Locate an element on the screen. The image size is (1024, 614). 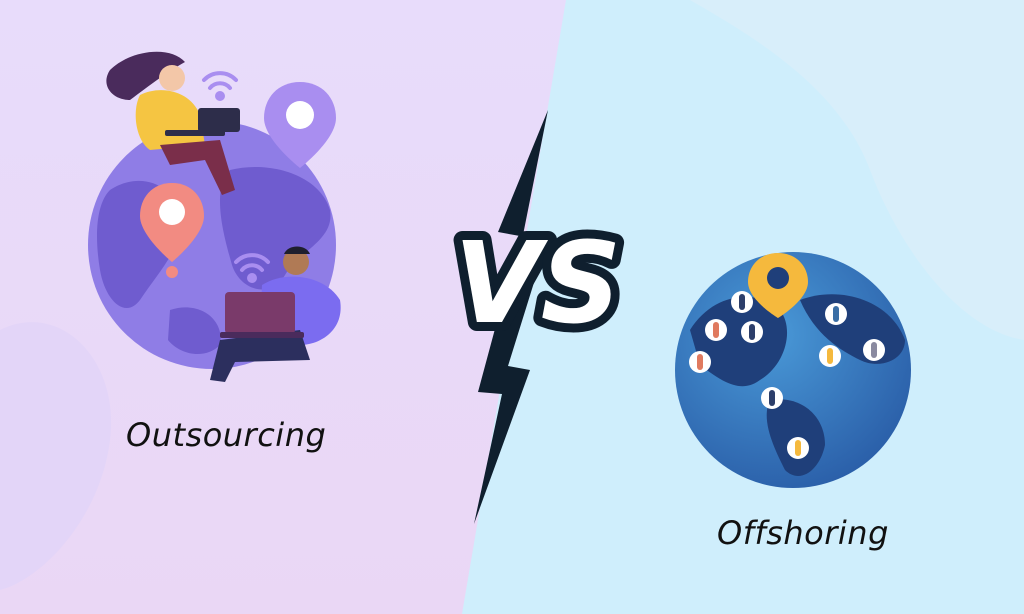
offshoring-caption: Offshoring is located at coordinates (803, 533).